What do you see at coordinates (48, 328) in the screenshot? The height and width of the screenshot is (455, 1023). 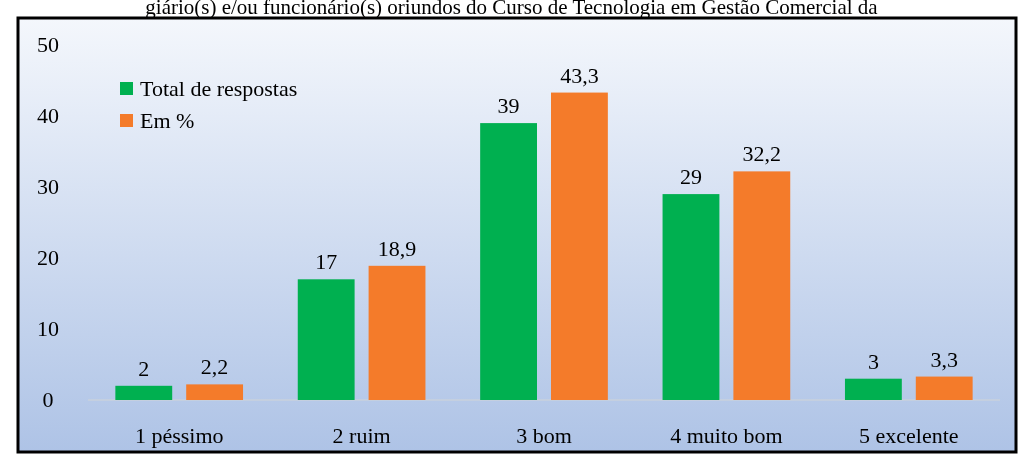 I see `y-tick-label: 10` at bounding box center [48, 328].